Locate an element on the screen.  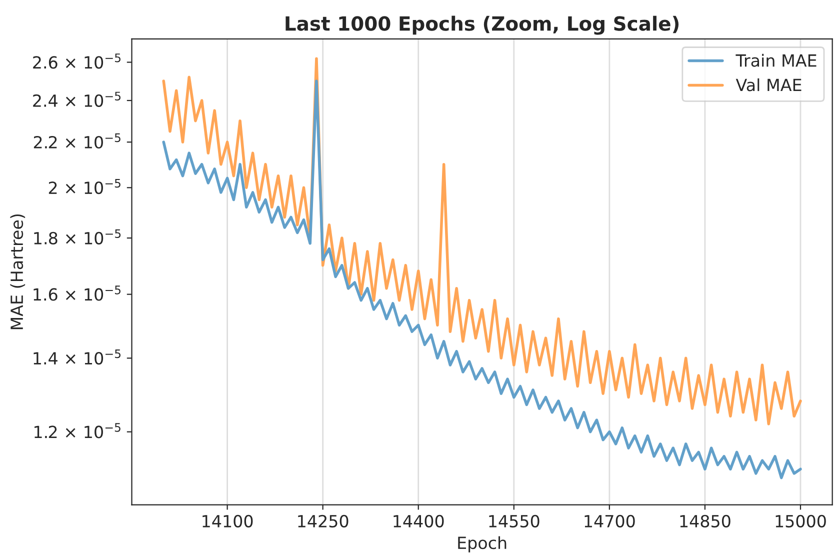
y-tick-label: 1.6 × 10$^{−5}$ is located at coordinates (77, 293).